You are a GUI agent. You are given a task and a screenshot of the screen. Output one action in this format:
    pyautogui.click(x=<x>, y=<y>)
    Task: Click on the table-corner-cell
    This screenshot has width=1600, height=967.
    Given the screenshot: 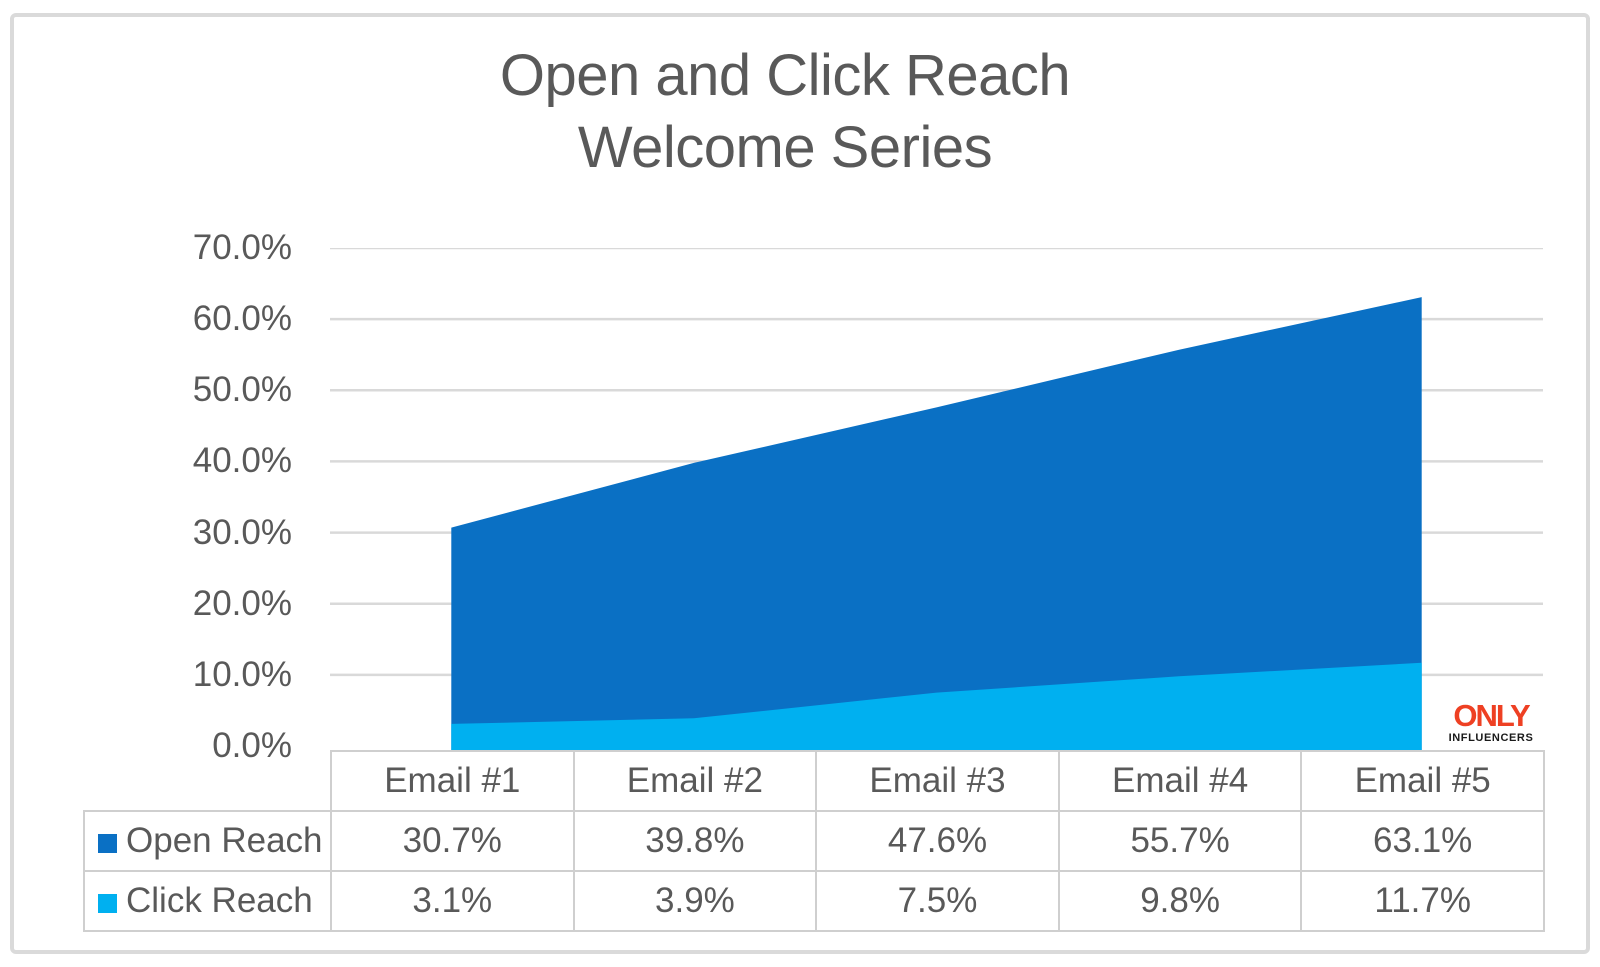 What is the action you would take?
    pyautogui.click(x=207, y=781)
    